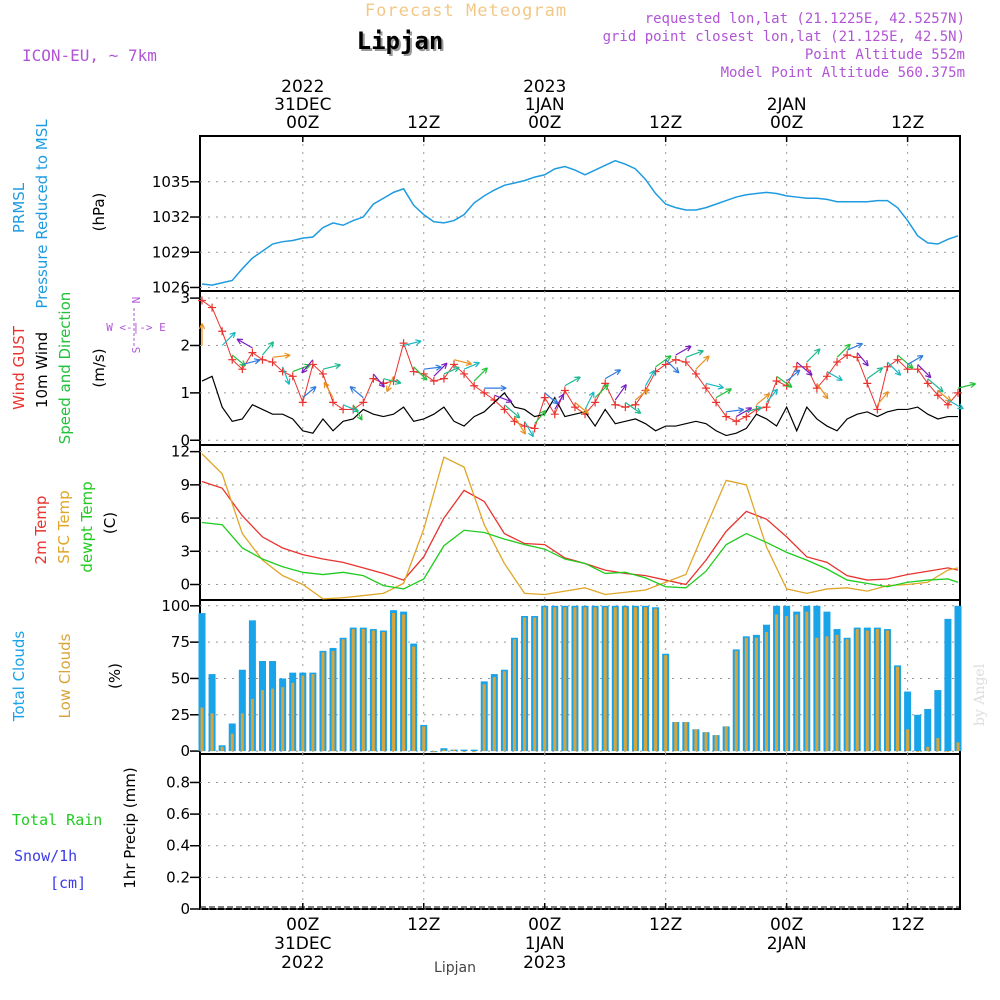 The width and height of the screenshot is (1000, 1000). Describe the element at coordinates (185, 485) in the screenshot. I see `temperature-tick: 9` at that location.